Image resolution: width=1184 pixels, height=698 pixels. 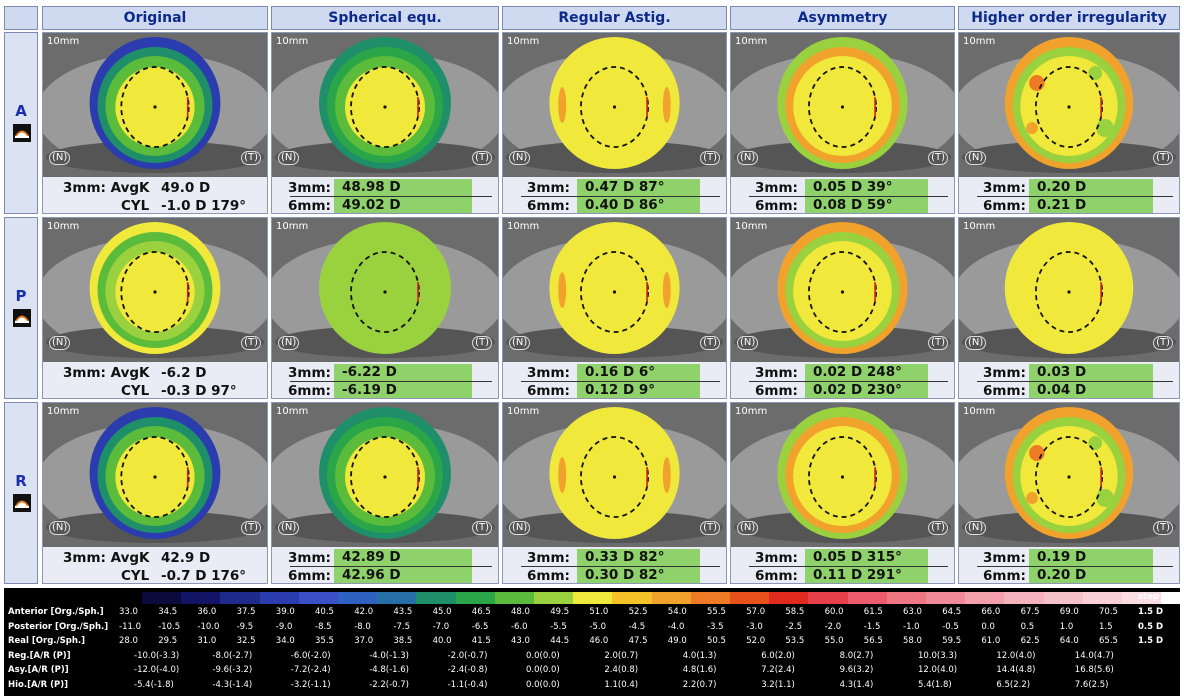 I want to click on map-cell-asy-p: 10mm (N) (T) 3mm: 0.02 D 248° 6mm: 0.02 D 230°, so click(x=842, y=308).